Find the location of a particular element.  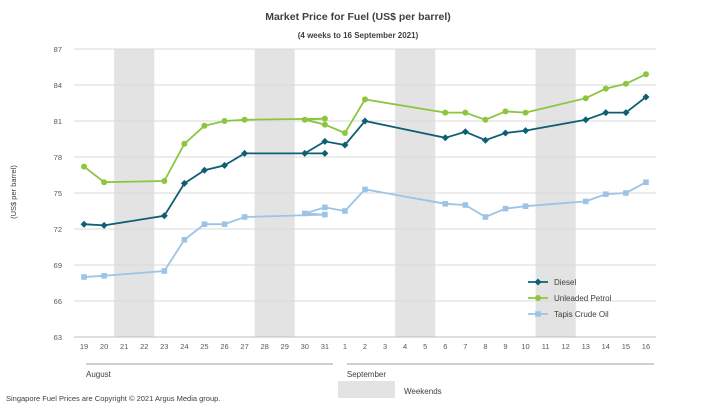

x-tick-label: 1 is located at coordinates (345, 346).